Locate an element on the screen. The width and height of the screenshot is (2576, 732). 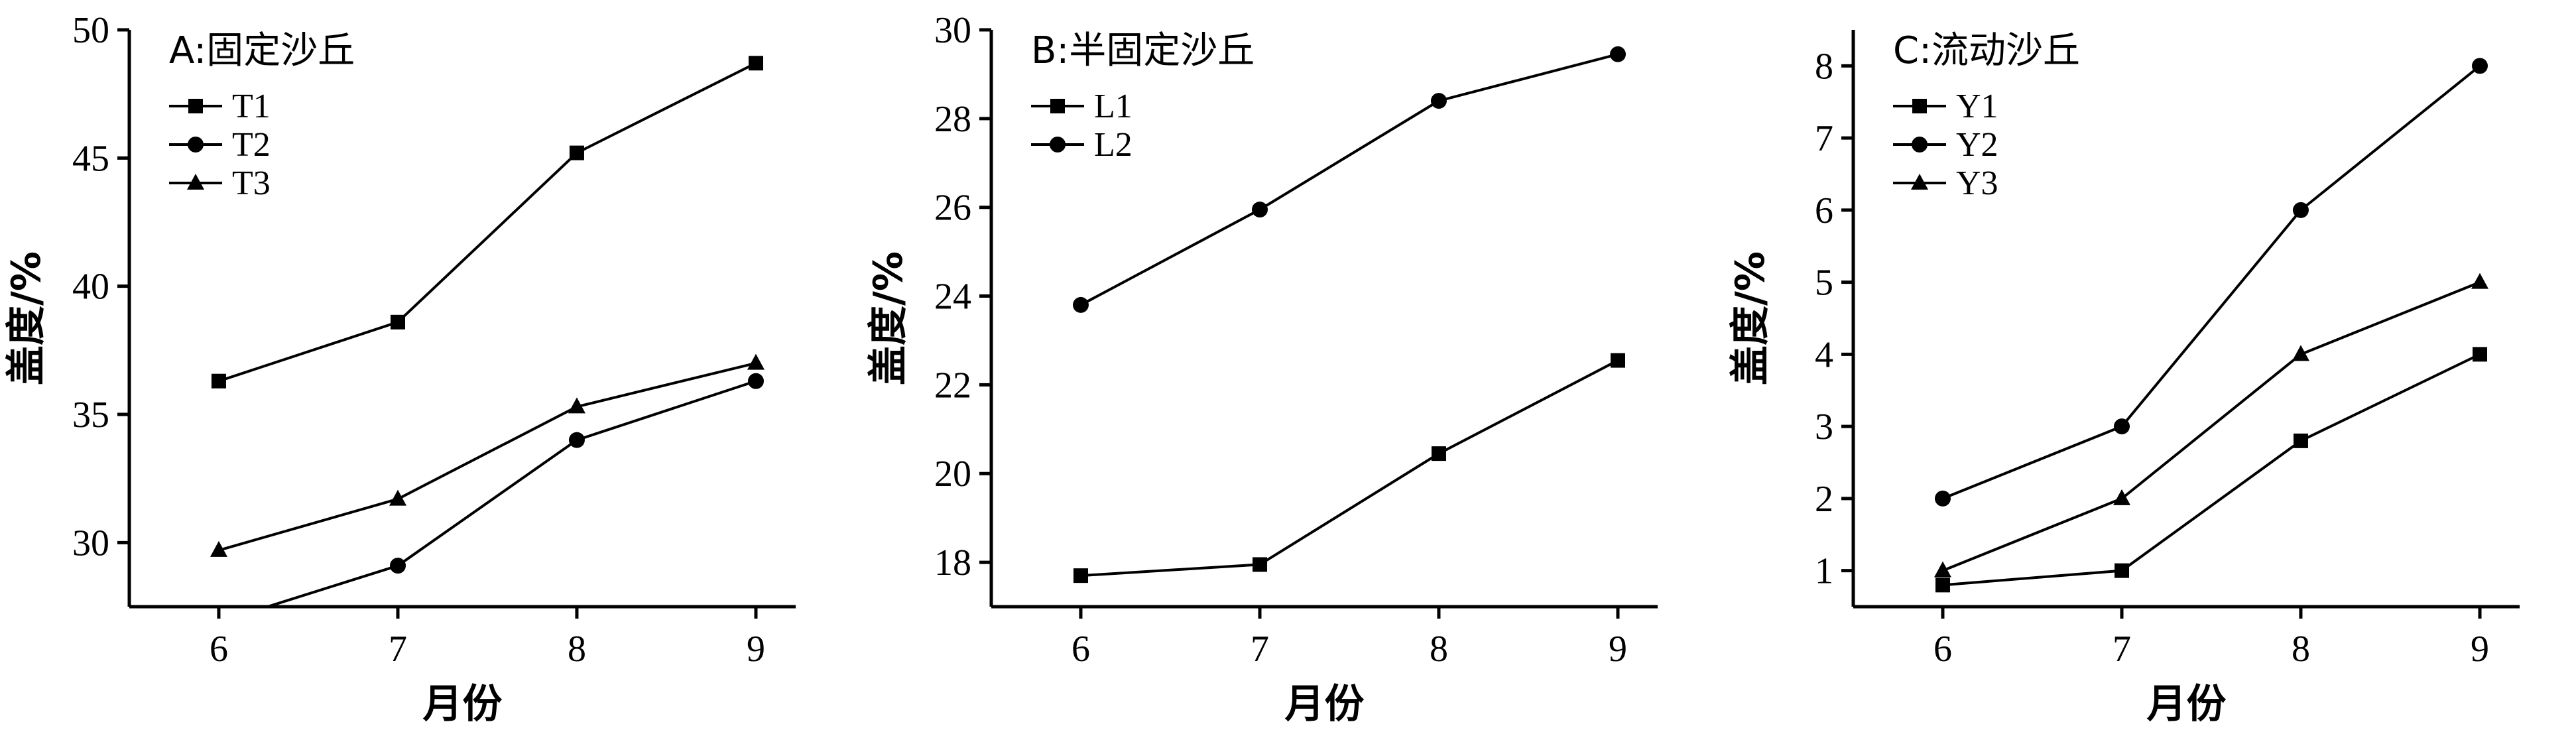
panel-1-y-tick-label: 26 is located at coordinates (952, 208).